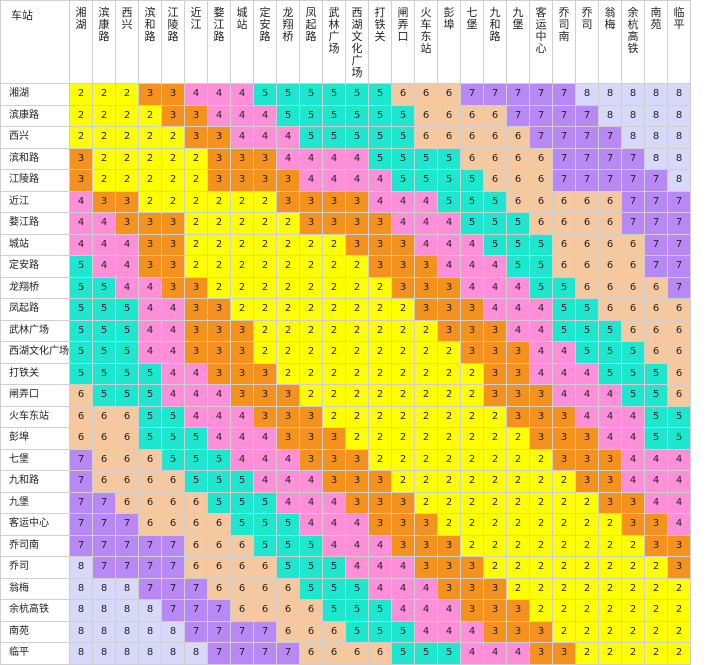  What do you see at coordinates (495, 42) in the screenshot?
I see `column-header: 九和路` at bounding box center [495, 42].